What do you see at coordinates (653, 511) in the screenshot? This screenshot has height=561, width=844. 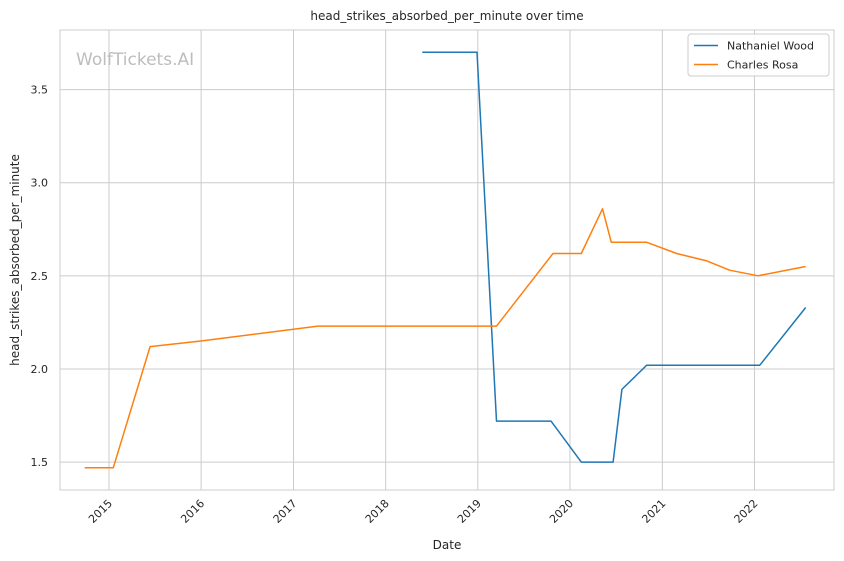 I see `x-tick-label: 2021` at bounding box center [653, 511].